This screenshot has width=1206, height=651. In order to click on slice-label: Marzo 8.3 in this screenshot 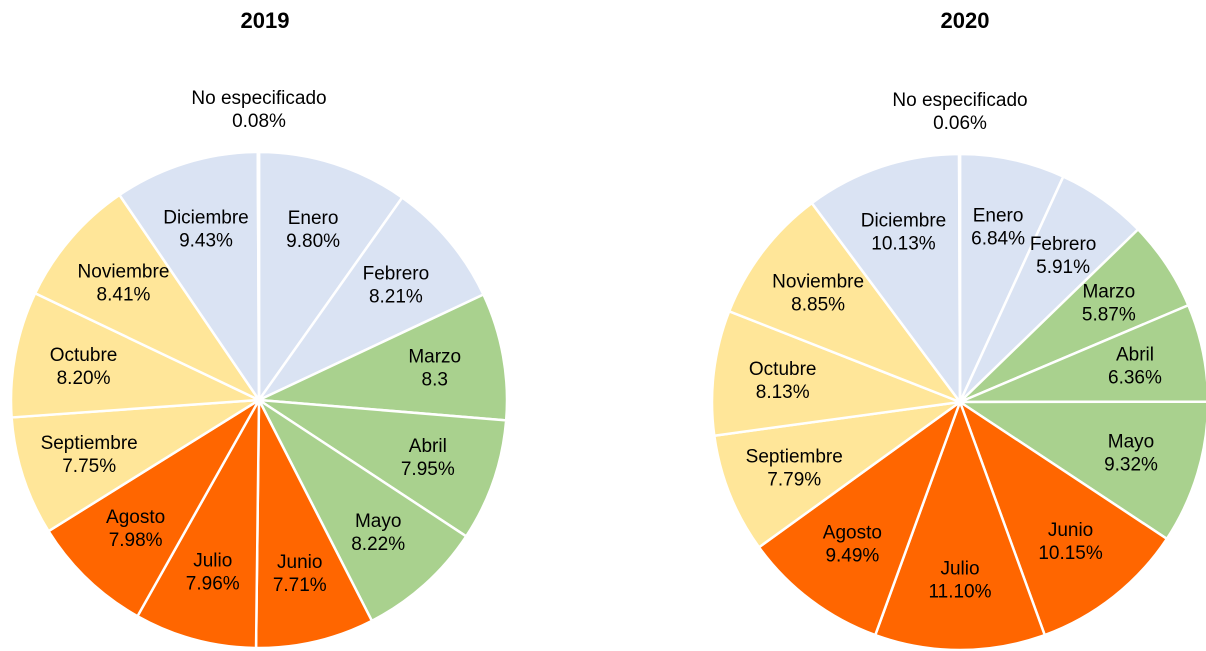, I will do `click(434, 368)`.